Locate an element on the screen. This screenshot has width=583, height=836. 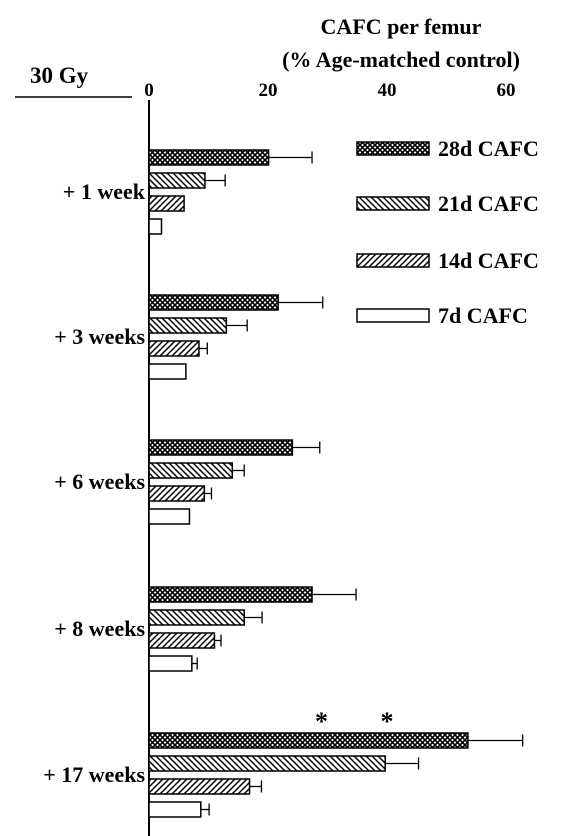
chart-title: 30 Gy is located at coordinates (59, 75).